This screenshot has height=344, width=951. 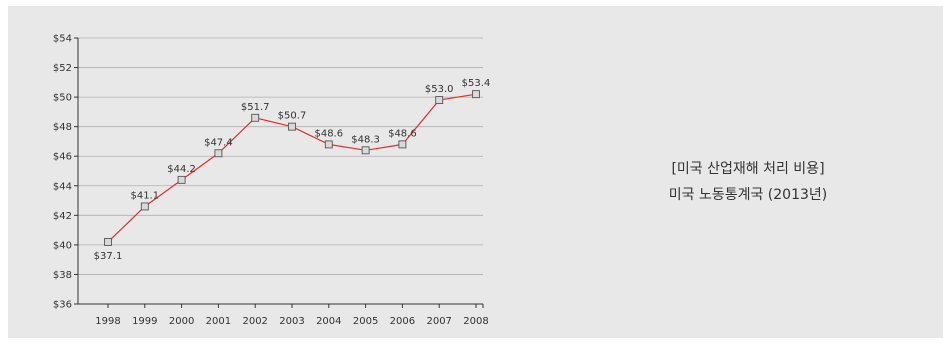 I want to click on data-label: $48.3, so click(x=365, y=139).